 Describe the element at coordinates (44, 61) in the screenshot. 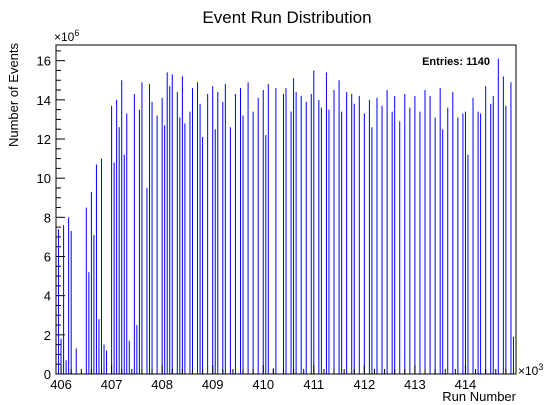

I see `y-tick-label: 16` at that location.